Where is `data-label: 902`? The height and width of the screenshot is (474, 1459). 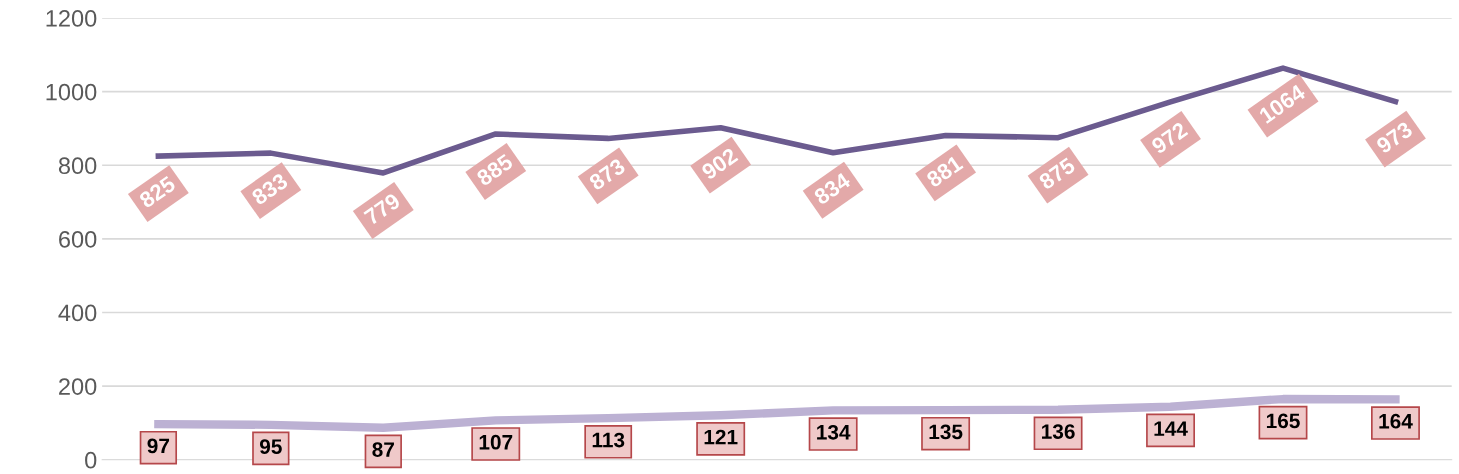 data-label: 902 is located at coordinates (719, 164).